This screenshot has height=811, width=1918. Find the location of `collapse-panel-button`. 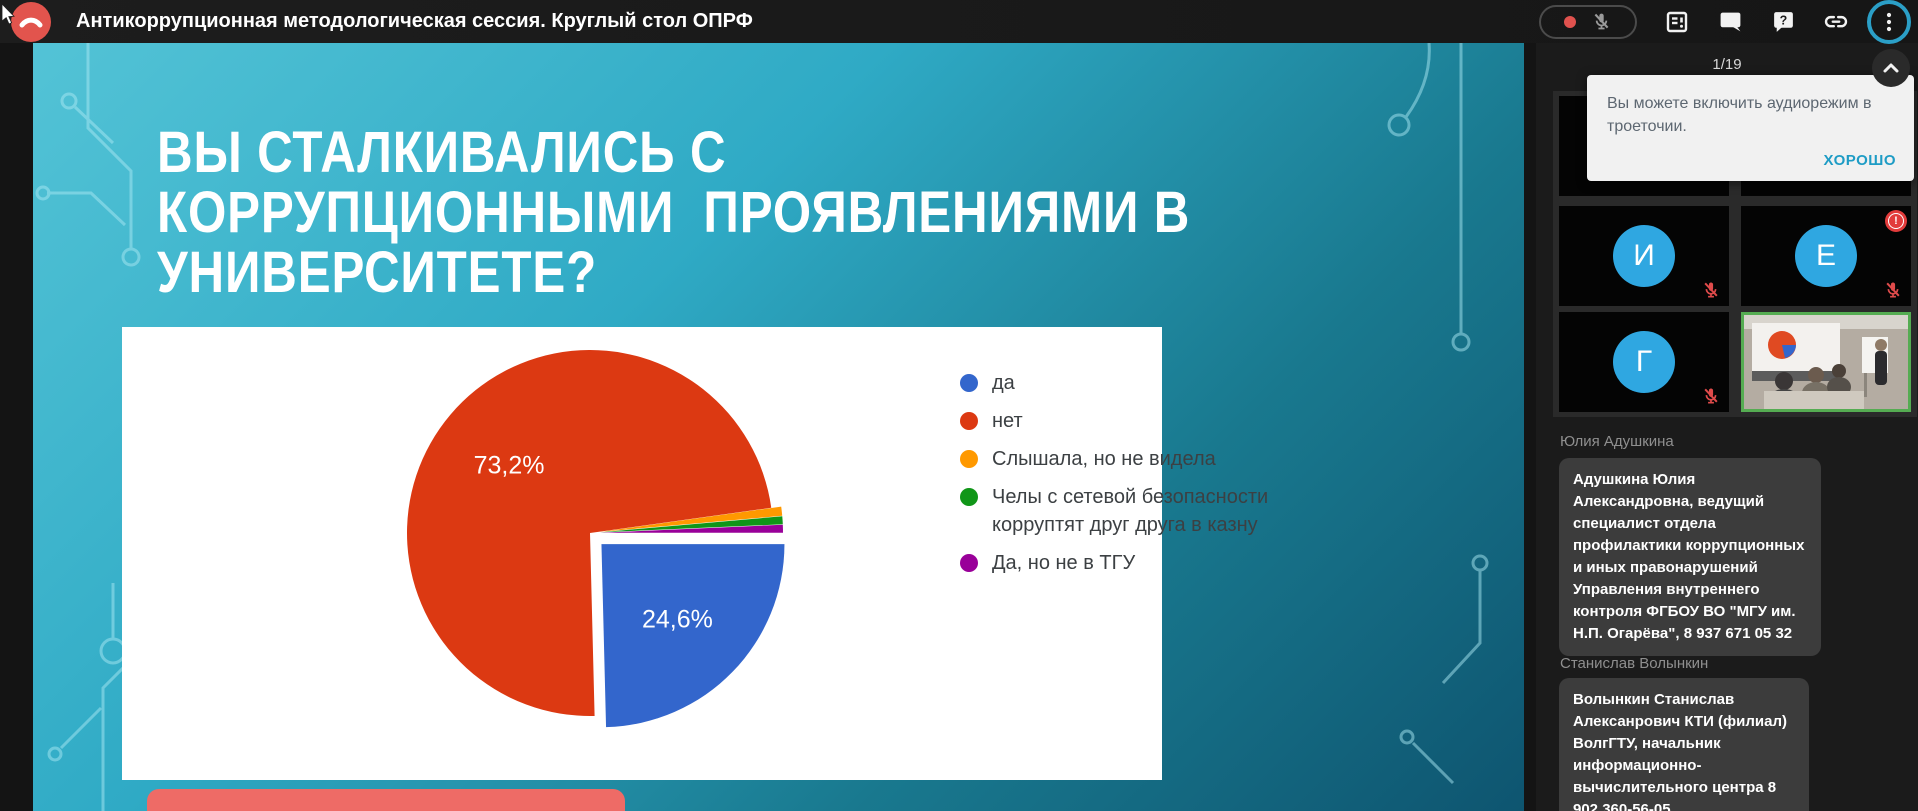

collapse-panel-button is located at coordinates (1891, 68).